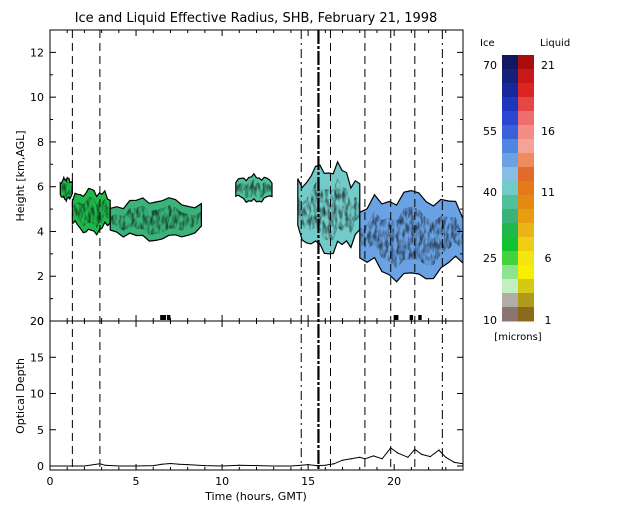  I want to click on colorbar-ice-label-10: 10, so click(490, 320).